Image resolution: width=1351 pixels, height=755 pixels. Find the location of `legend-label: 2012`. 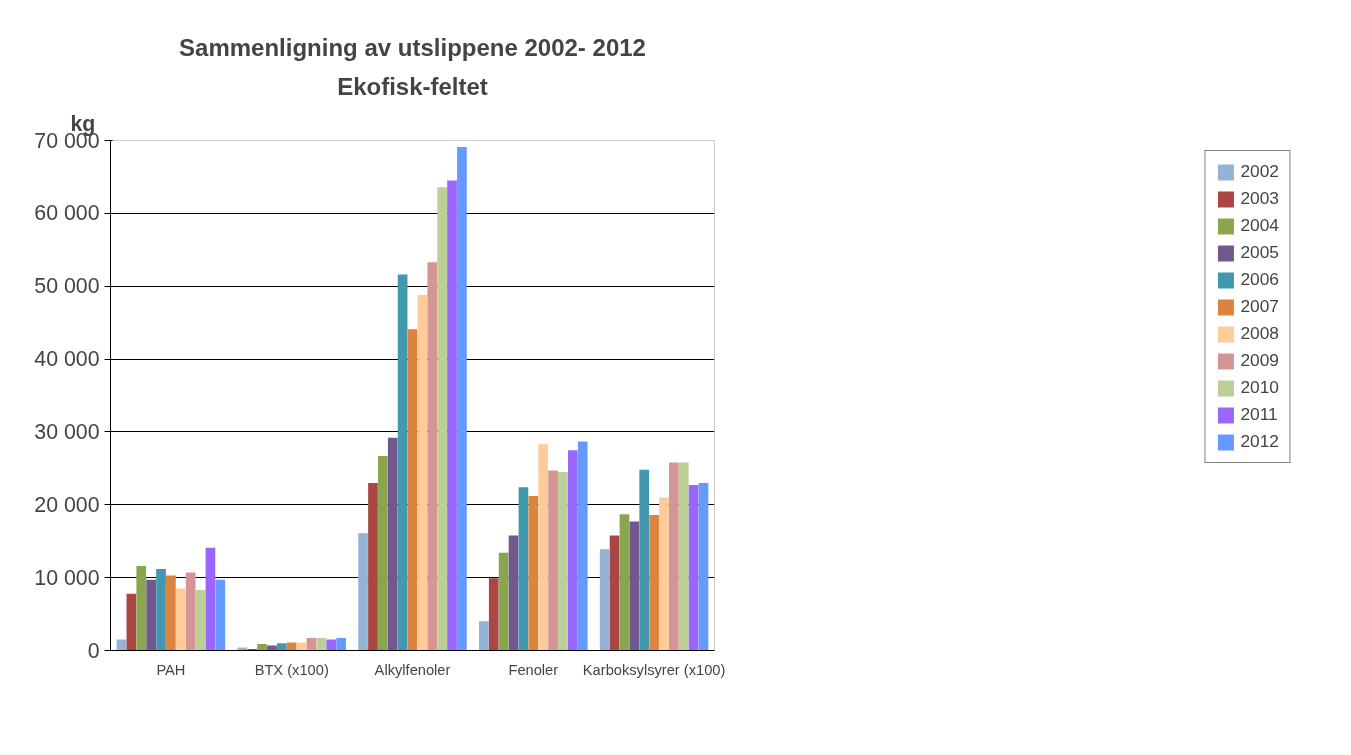

legend-label: 2012 is located at coordinates (1259, 441).